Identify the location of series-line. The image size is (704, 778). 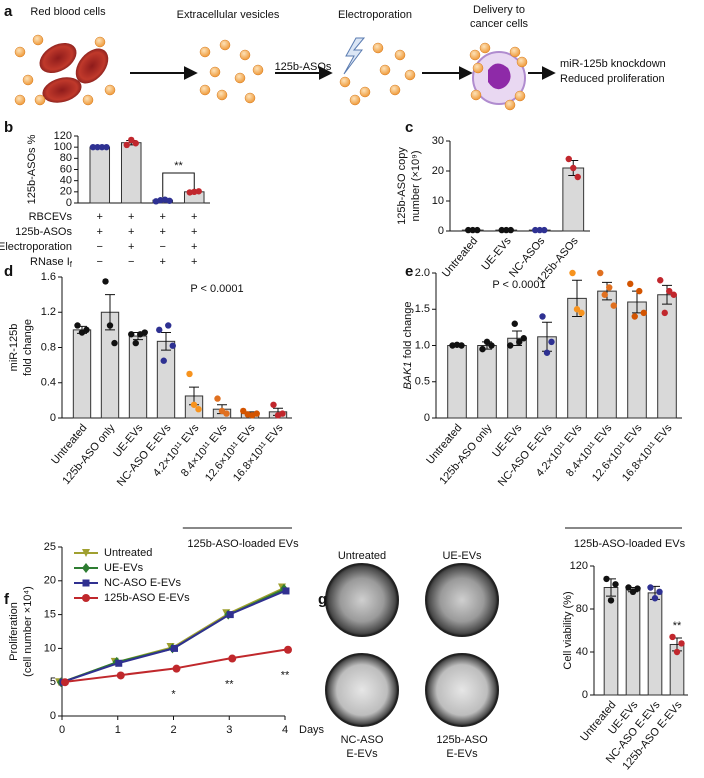
(173, 666).